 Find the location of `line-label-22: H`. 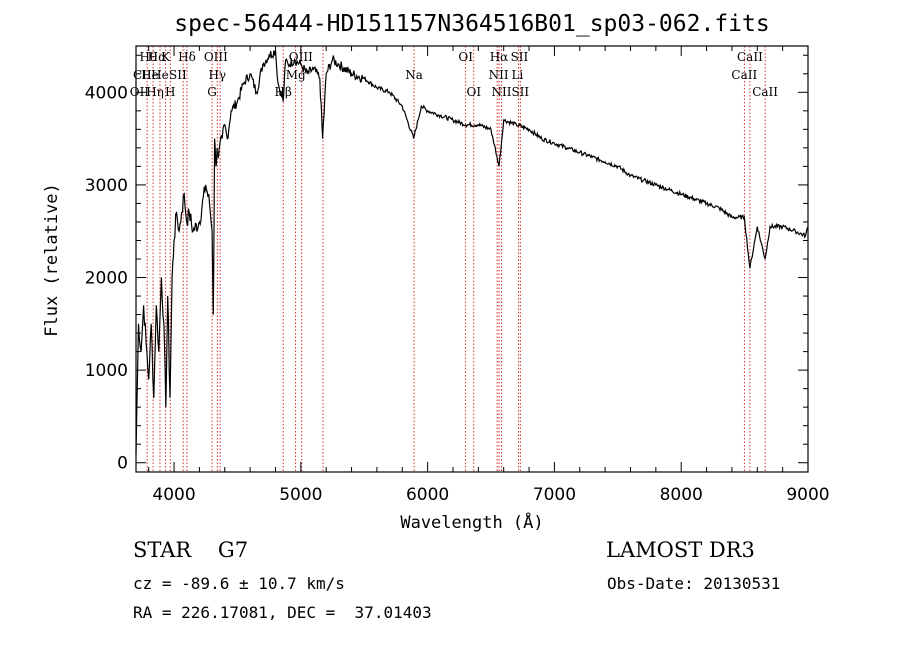

line-label-22: H is located at coordinates (170, 92).